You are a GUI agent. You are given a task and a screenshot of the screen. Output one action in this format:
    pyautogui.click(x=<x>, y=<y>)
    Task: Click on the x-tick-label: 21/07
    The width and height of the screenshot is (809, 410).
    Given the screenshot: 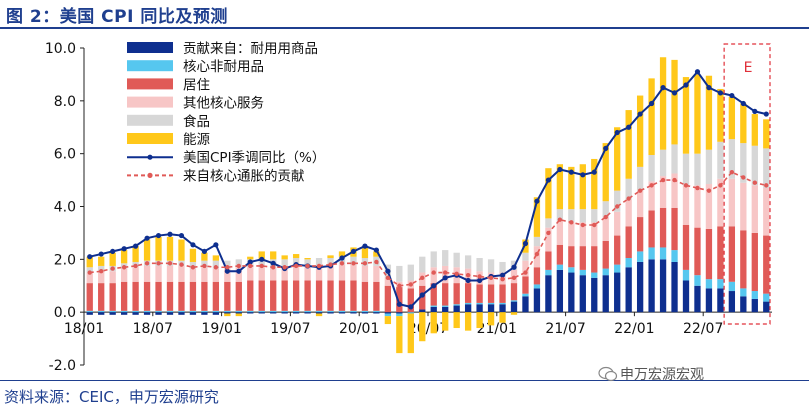 What is the action you would take?
    pyautogui.click(x=565, y=329)
    